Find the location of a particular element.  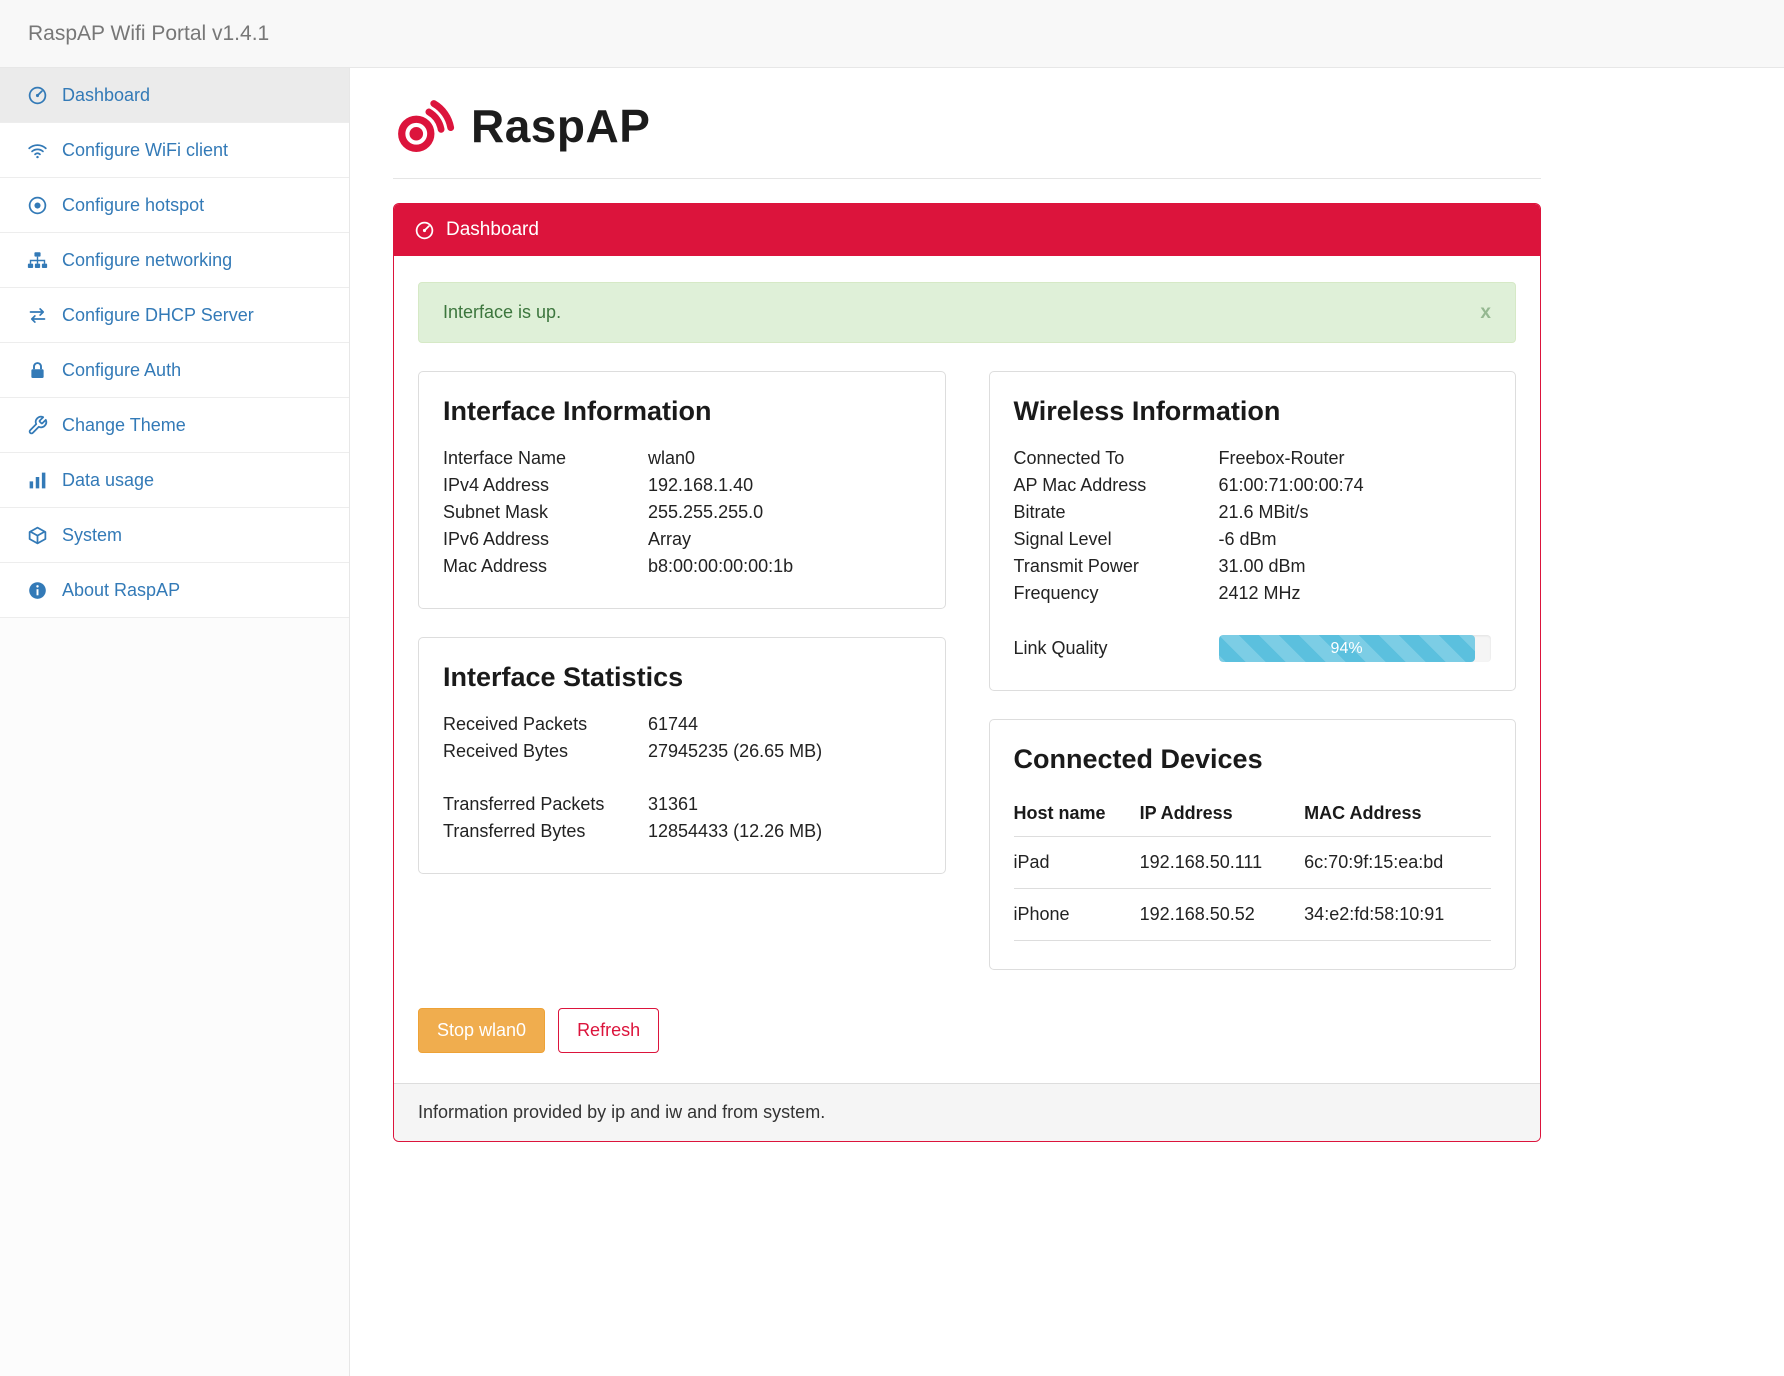

wireless-row: AP Mac Address 61:00:71:00:00:74 is located at coordinates (1253, 485).